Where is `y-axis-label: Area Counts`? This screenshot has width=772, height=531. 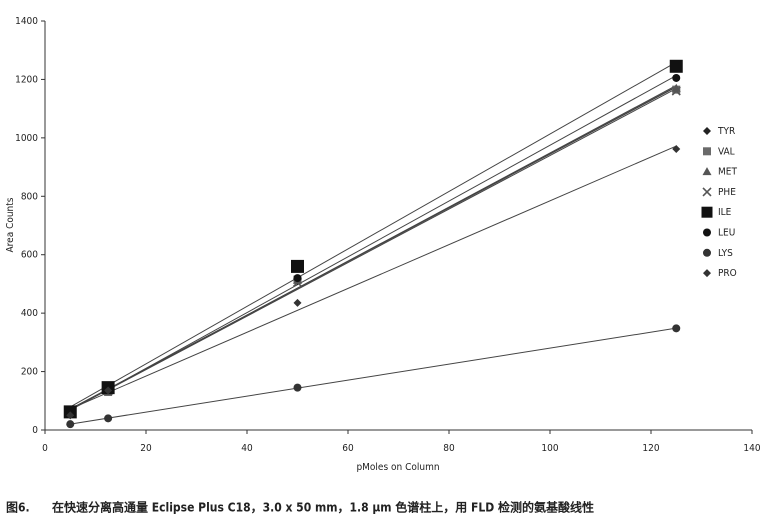
y-axis-label: Area Counts is located at coordinates (10, 224).